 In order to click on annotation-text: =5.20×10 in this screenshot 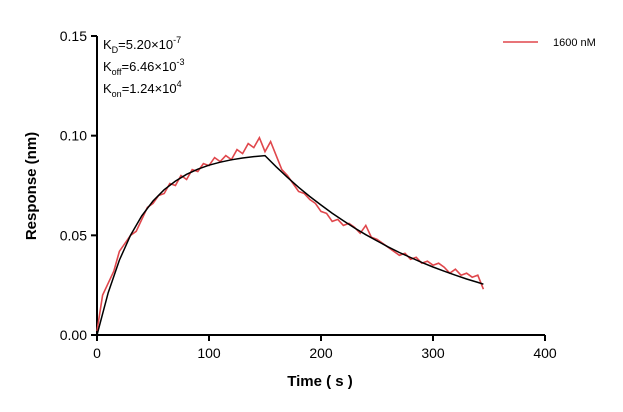, I will do `click(145, 44)`.